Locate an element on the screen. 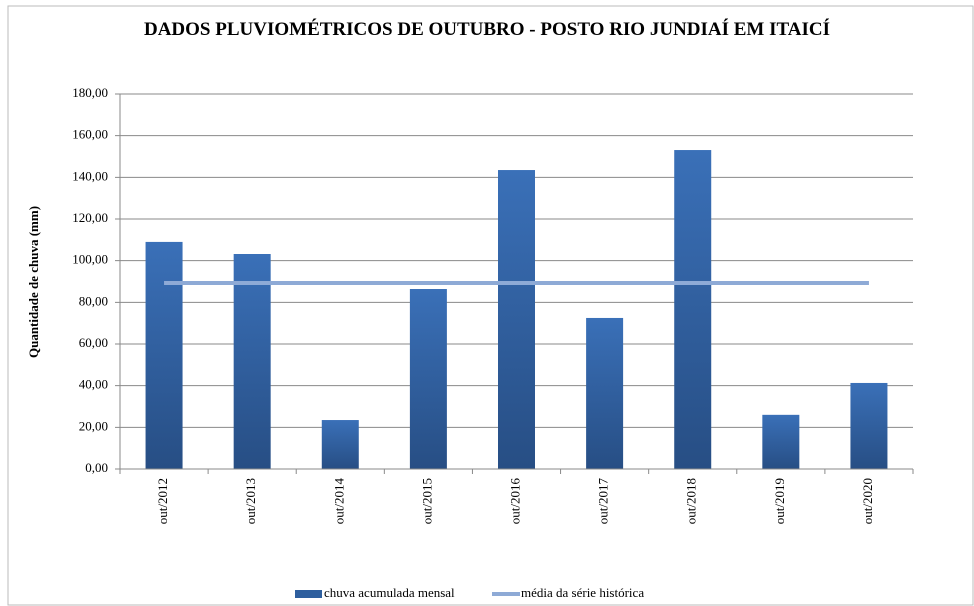 The height and width of the screenshot is (606, 974). y-tick-label: 60,00 is located at coordinates (93, 342).